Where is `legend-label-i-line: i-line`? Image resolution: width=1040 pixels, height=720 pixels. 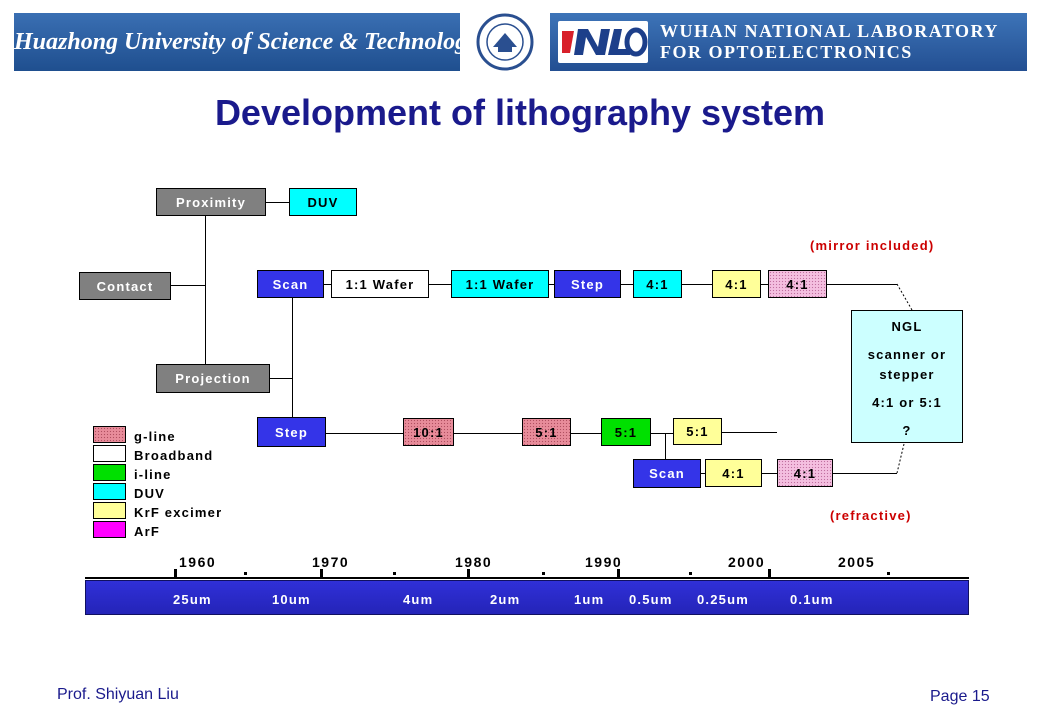
legend-label-i-line: i-line is located at coordinates (153, 474).